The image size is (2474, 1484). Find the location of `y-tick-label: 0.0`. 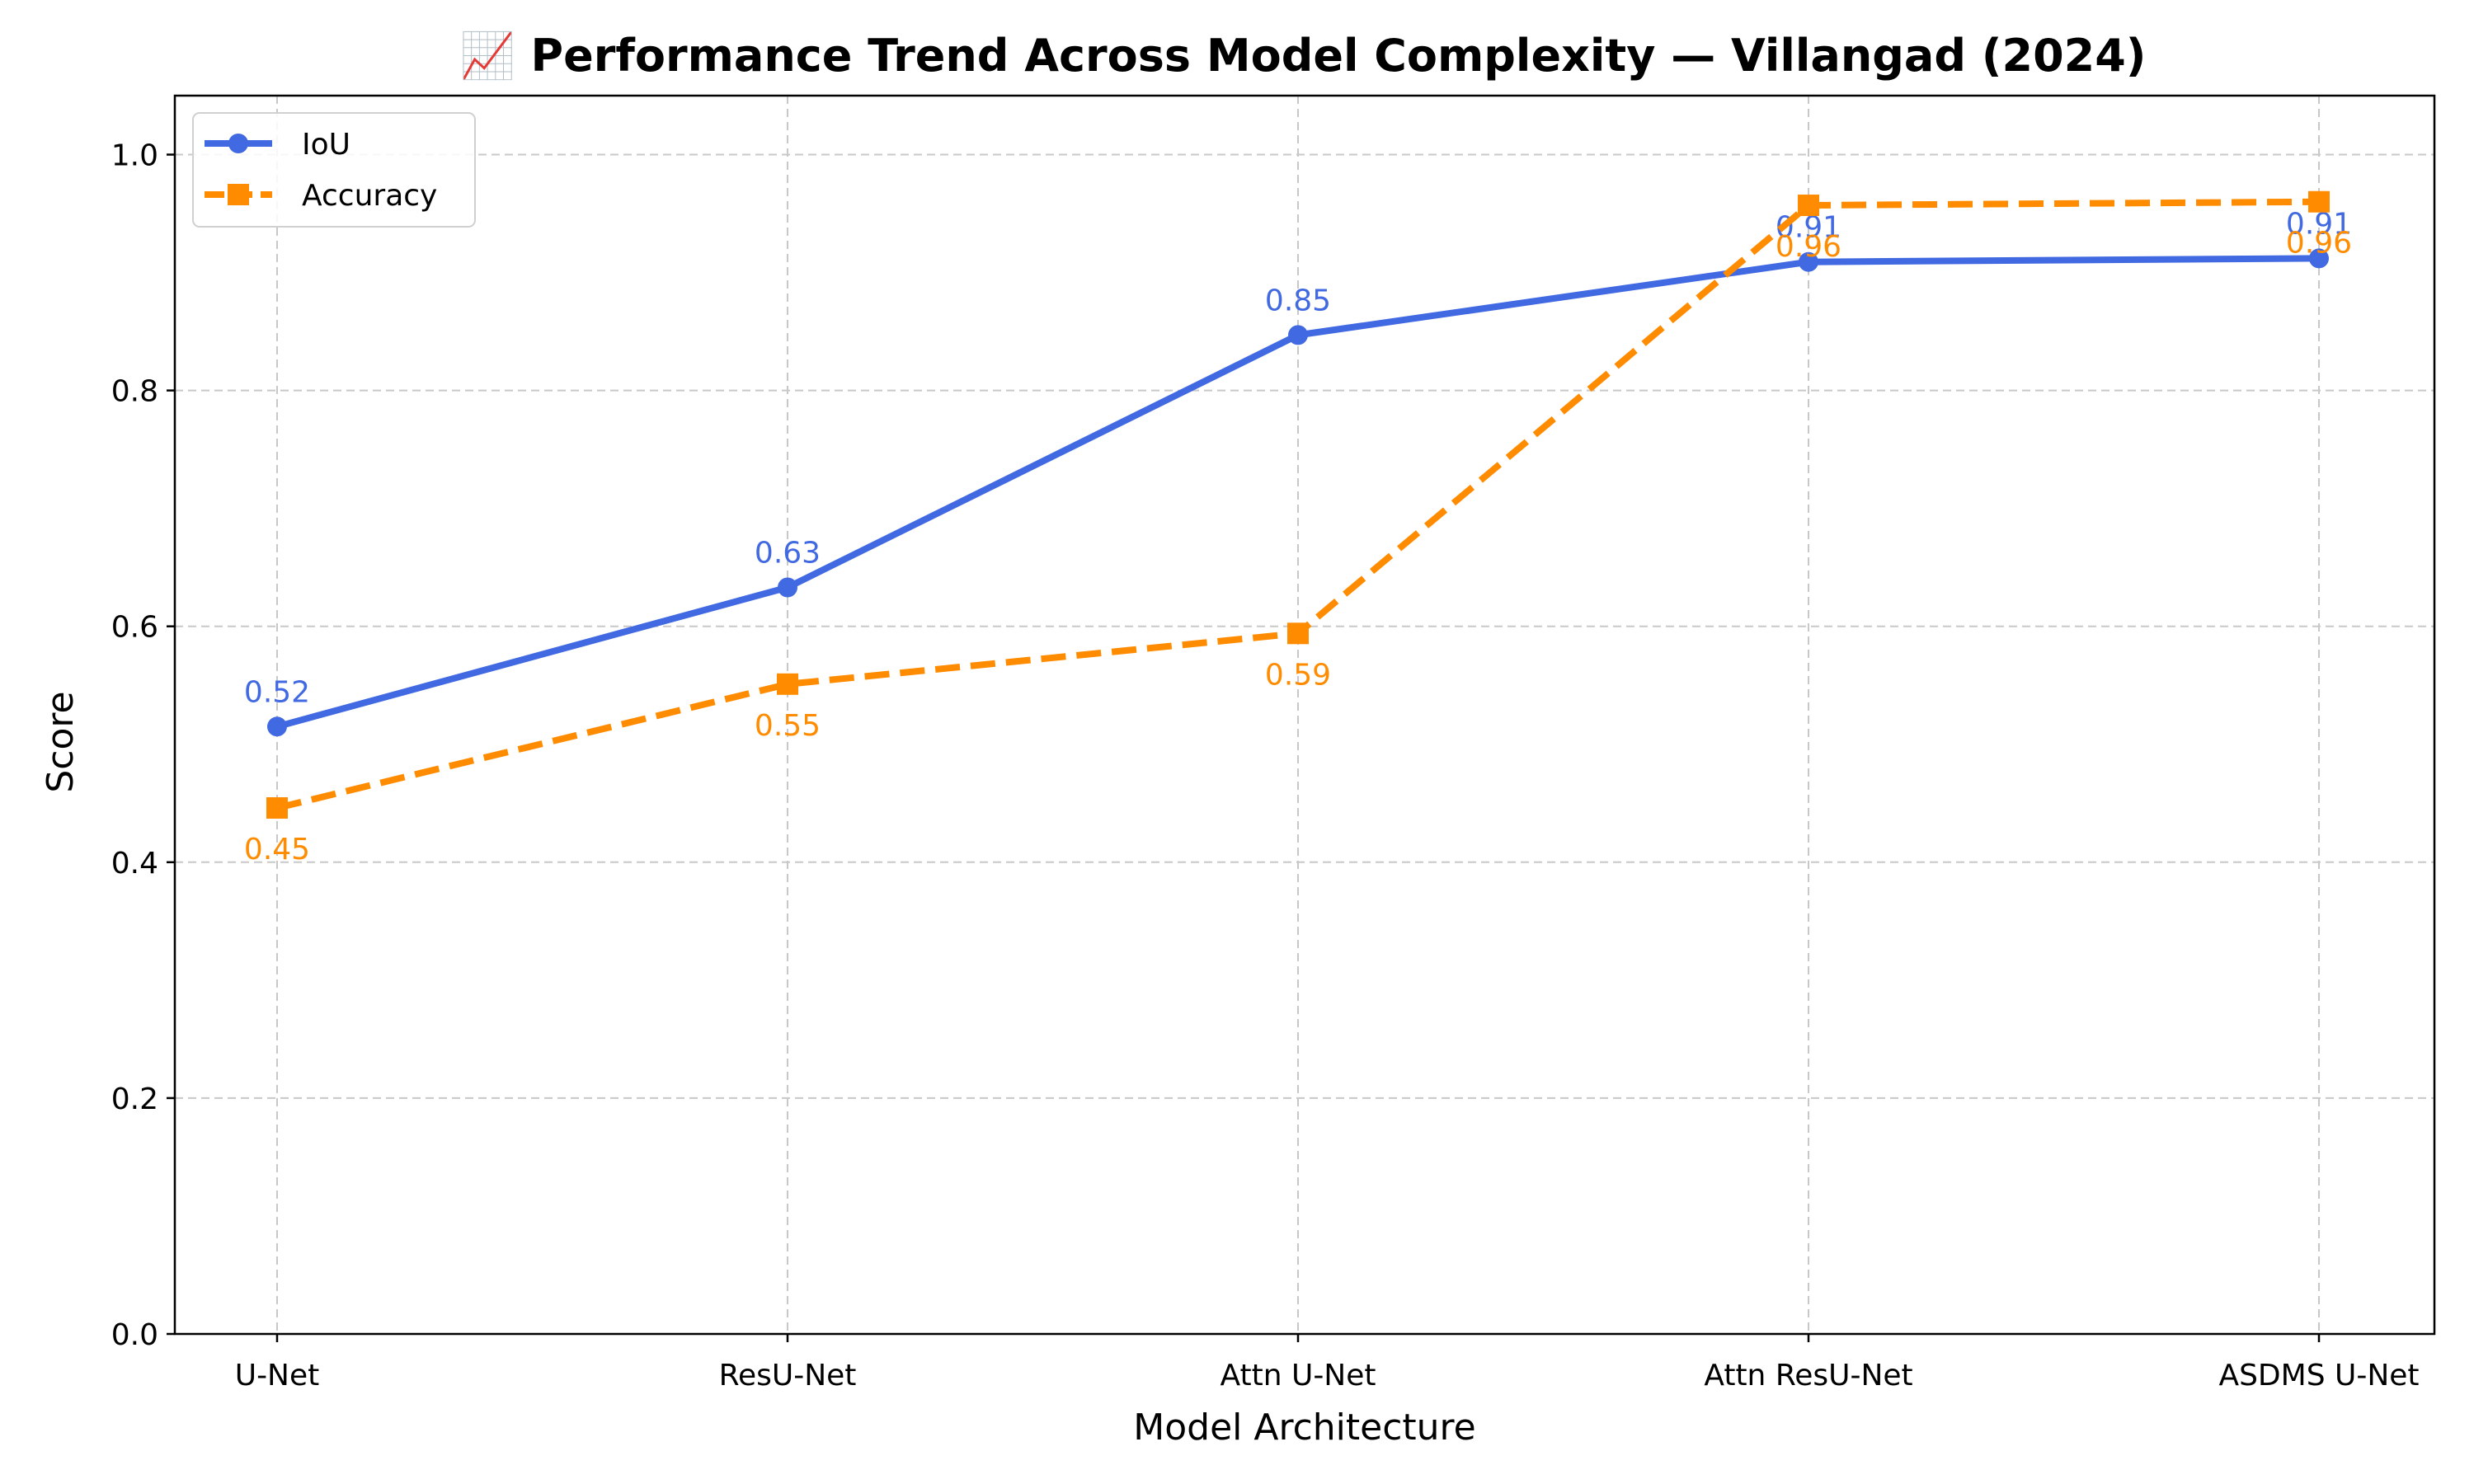

y-tick-label: 0.0 is located at coordinates (134, 1335).